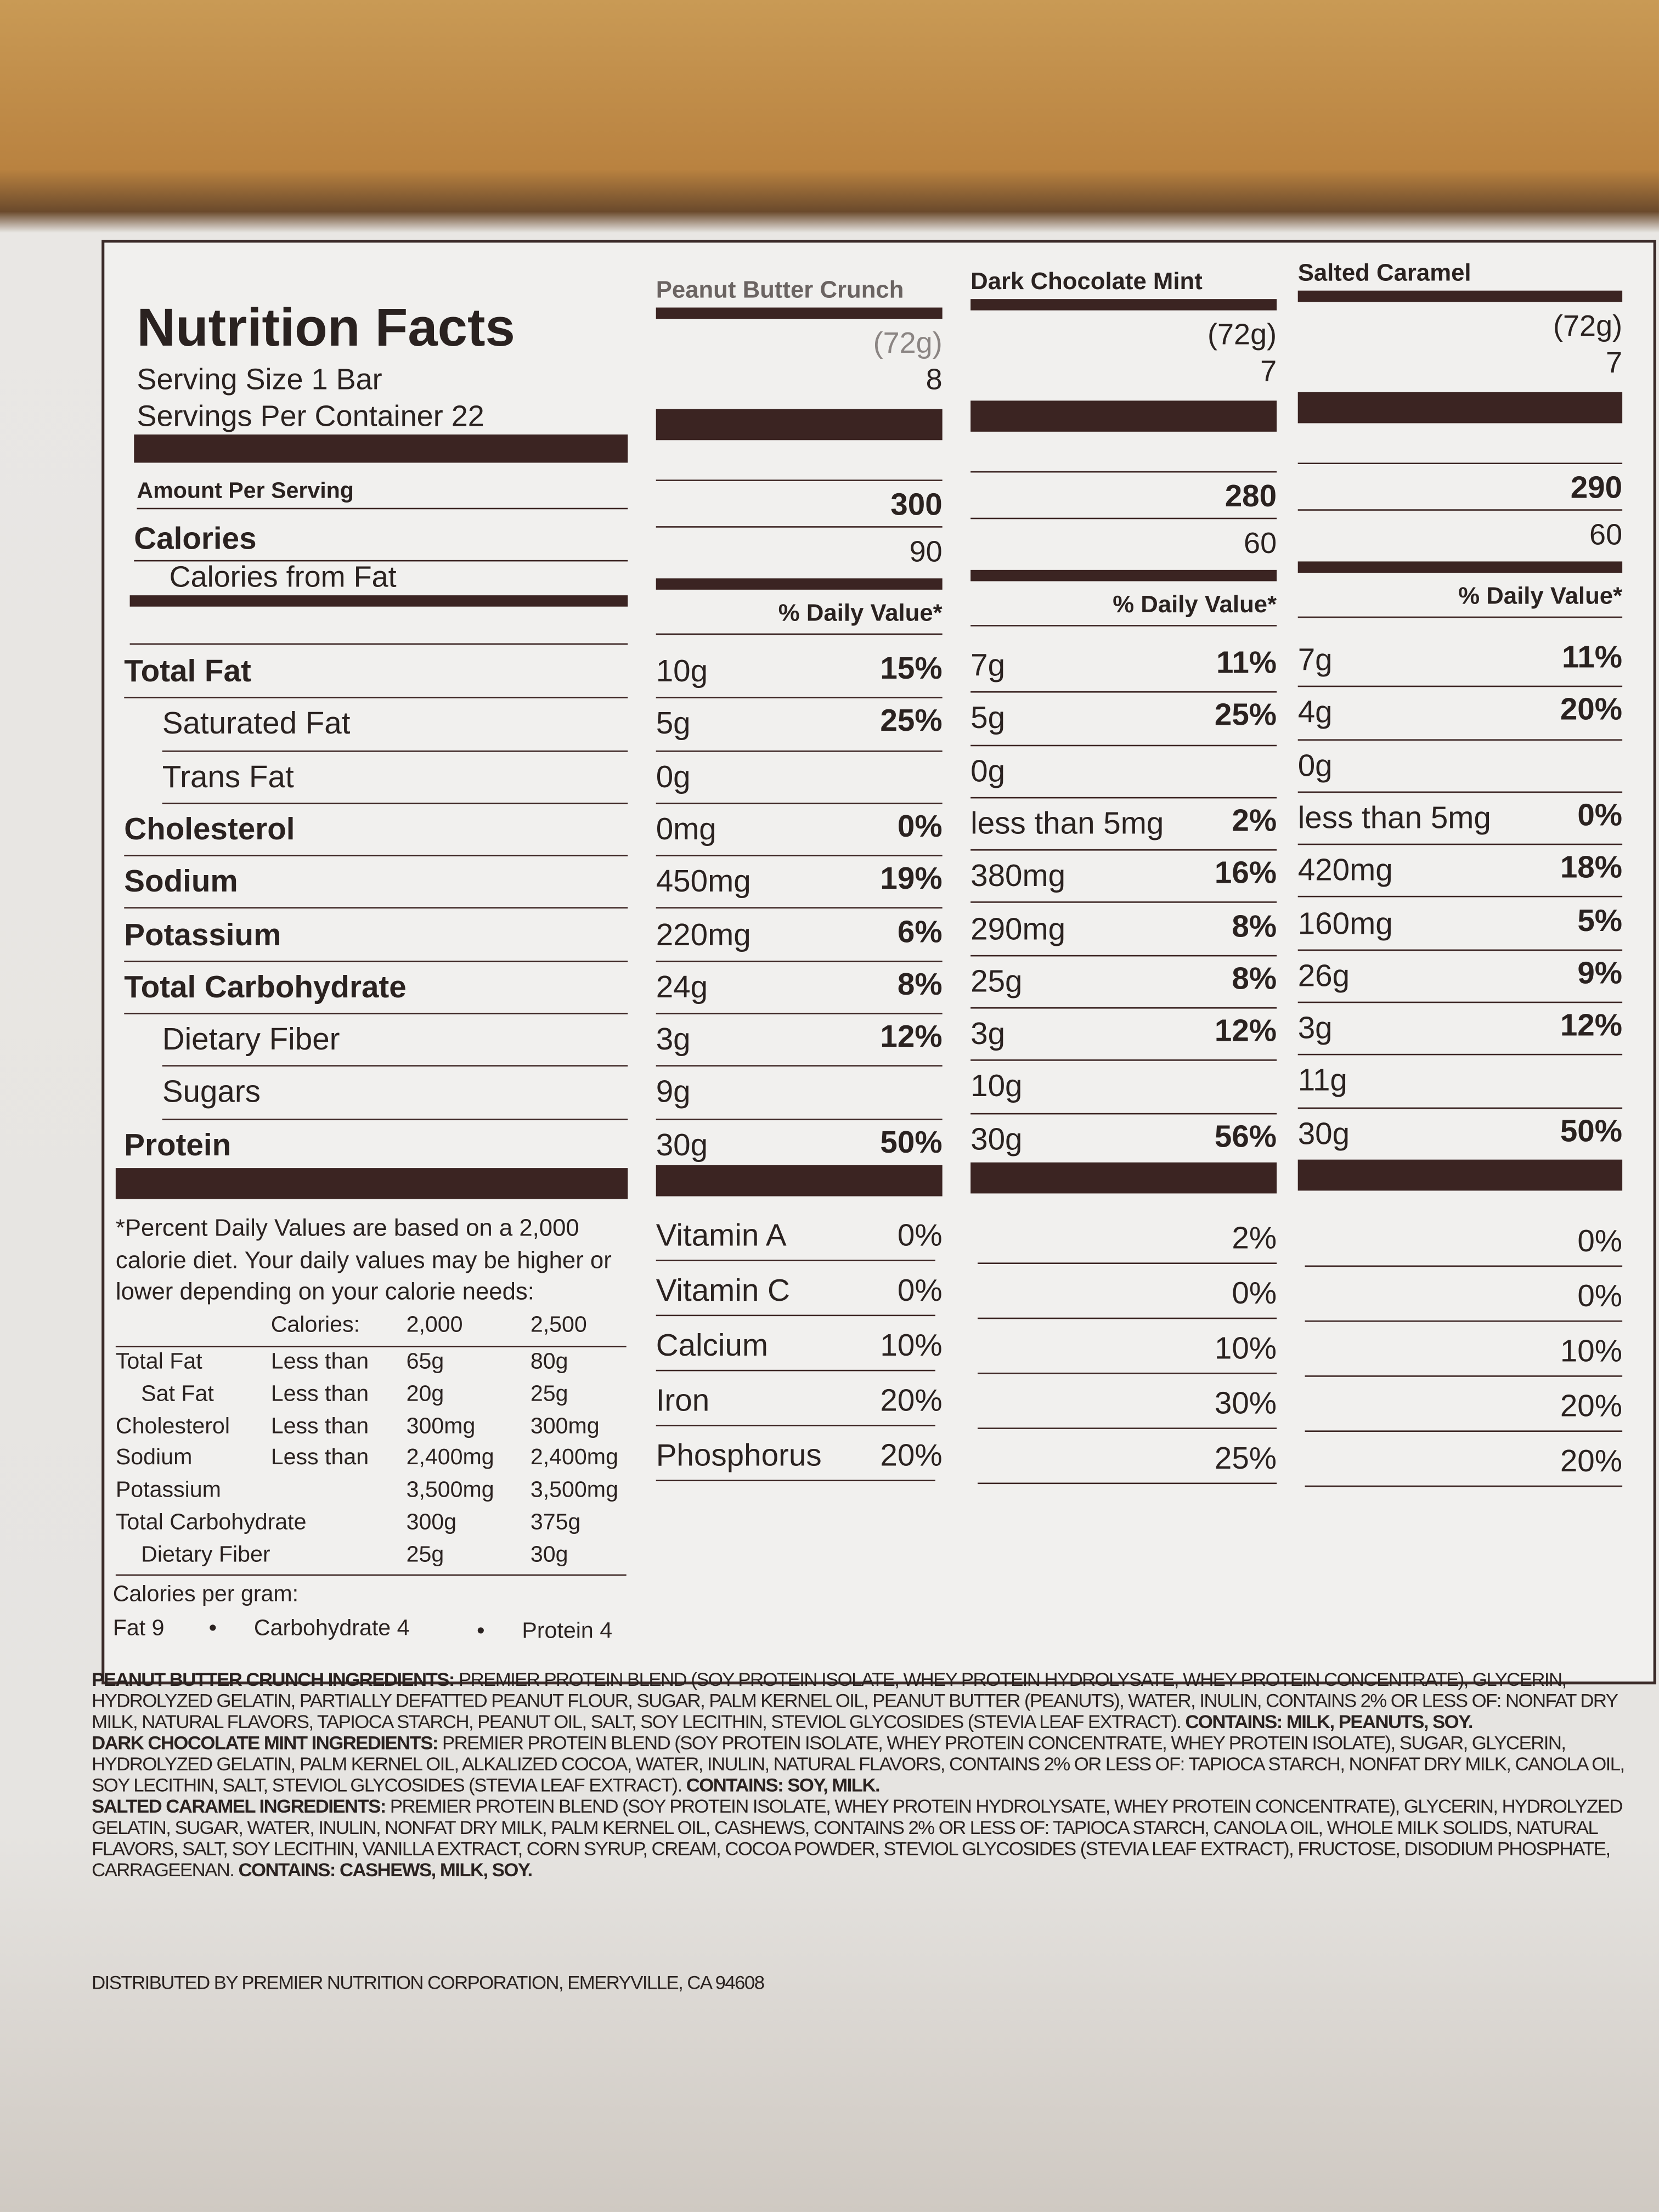  I want to click on nutrient-dv: 11%, so click(1592, 657).